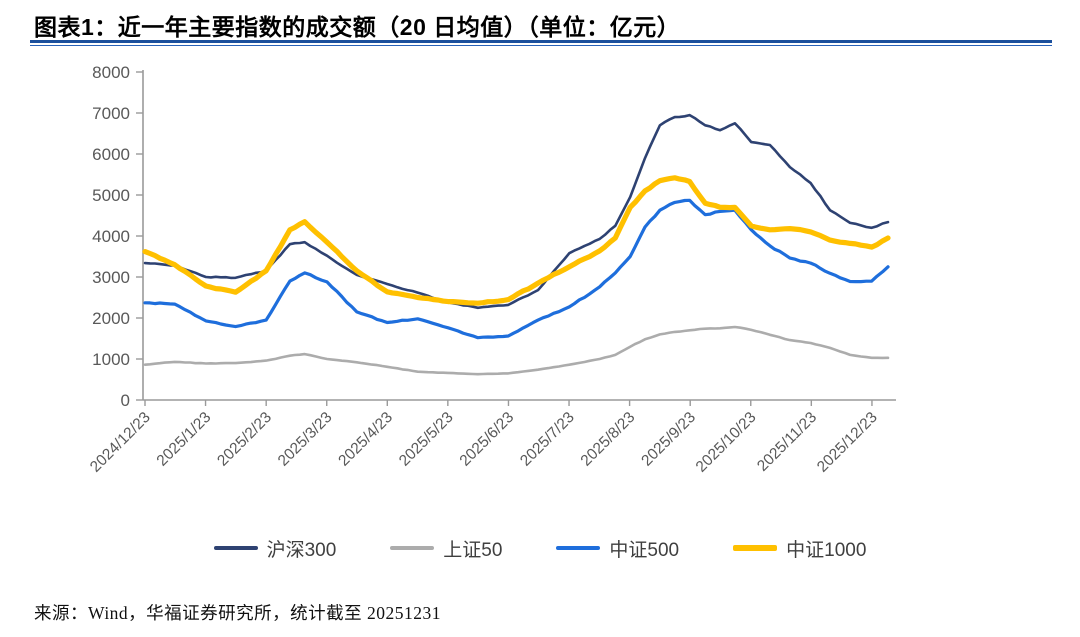 The image size is (1080, 637). Describe the element at coordinates (547, 439) in the screenshot. I see `svg-text: 2025/7/23` at that location.